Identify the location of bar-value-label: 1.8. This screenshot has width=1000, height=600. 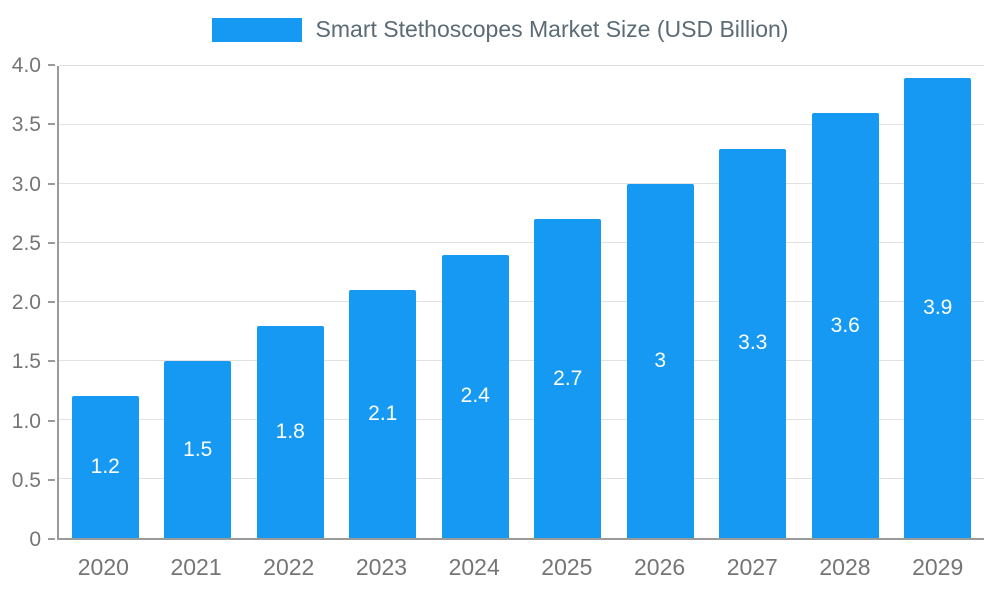
(290, 431).